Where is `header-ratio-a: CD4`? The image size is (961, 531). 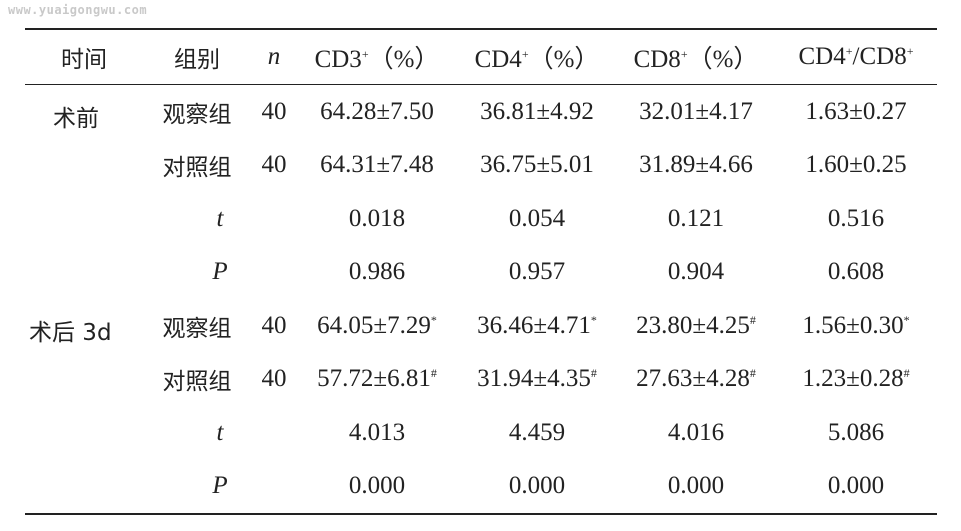
header-ratio-a: CD4 is located at coordinates (822, 56).